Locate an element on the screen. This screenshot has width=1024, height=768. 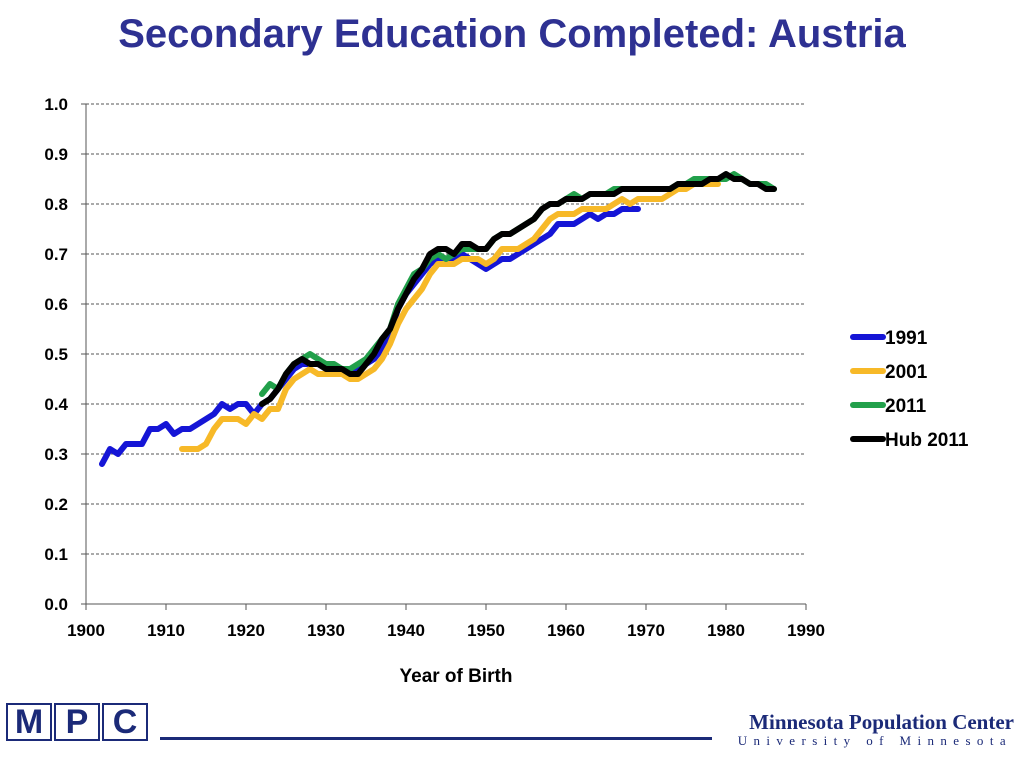
y-tick-label: 0.0 is located at coordinates (56, 604).